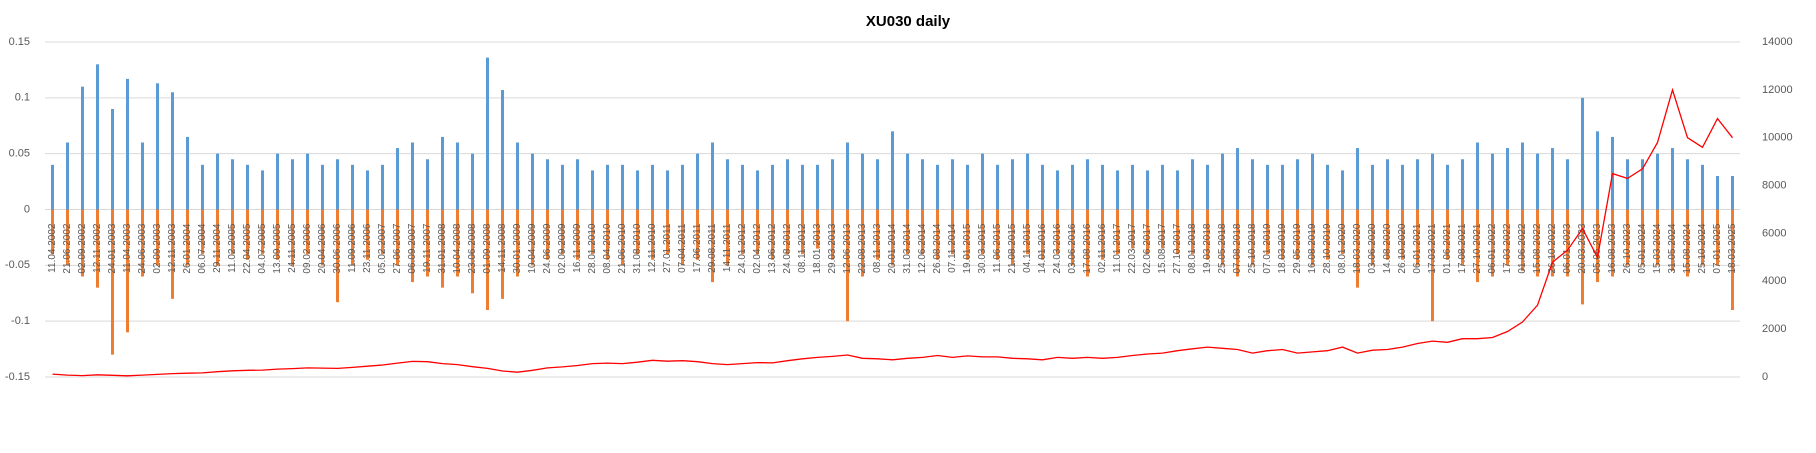  What do you see at coordinates (1417, 248) in the screenshot?
I see `x-tick-label: 06.01.2021` at bounding box center [1417, 248].